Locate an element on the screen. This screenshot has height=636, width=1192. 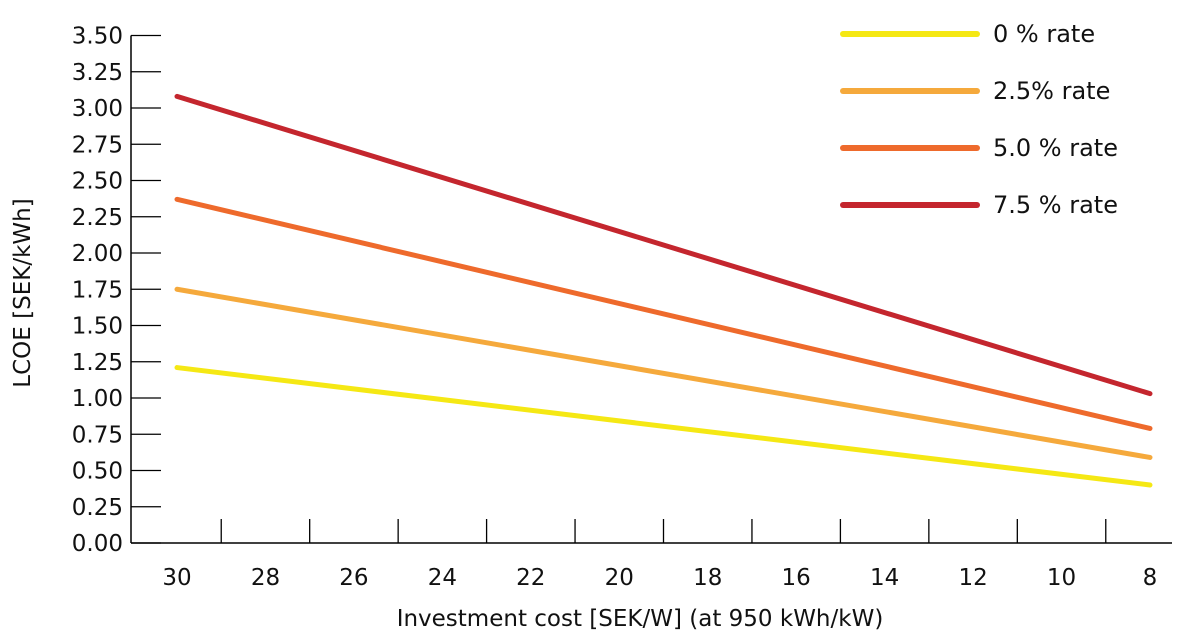
legend-label: 5.0 % rate is located at coordinates (1055, 148).